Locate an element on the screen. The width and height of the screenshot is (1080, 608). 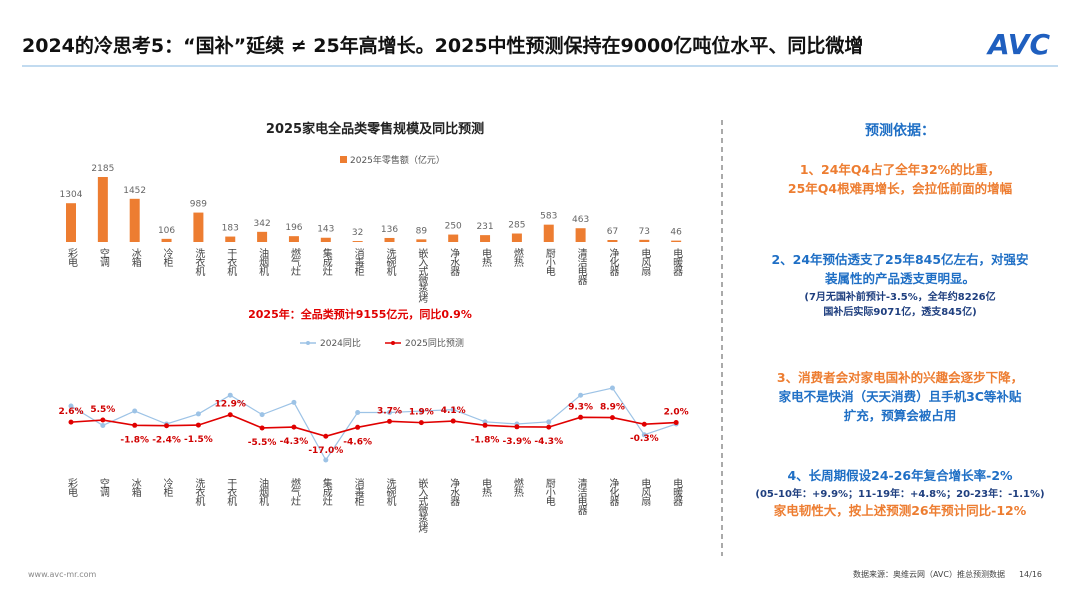
value-label: 106 is located at coordinates (166, 231).